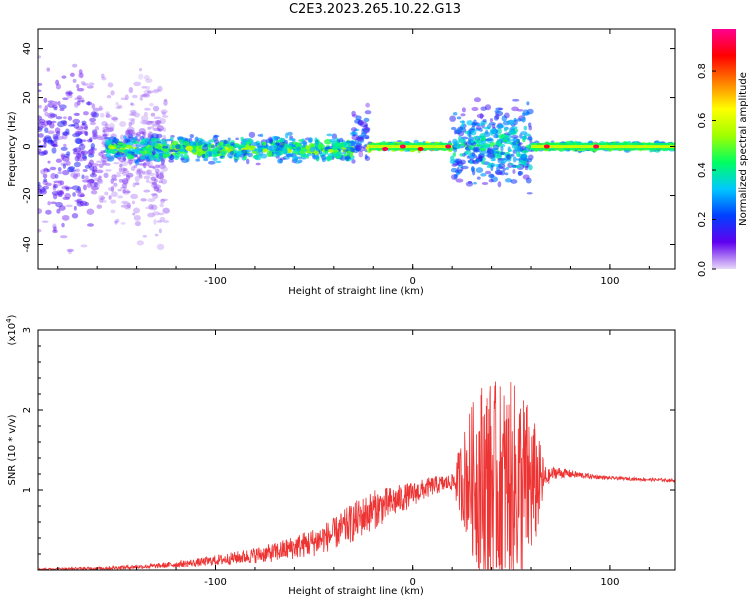 This screenshot has width=750, height=600. Describe the element at coordinates (375, 9) in the screenshot. I see `figure-title: C2E3.2023.265.10.22.G13` at that location.